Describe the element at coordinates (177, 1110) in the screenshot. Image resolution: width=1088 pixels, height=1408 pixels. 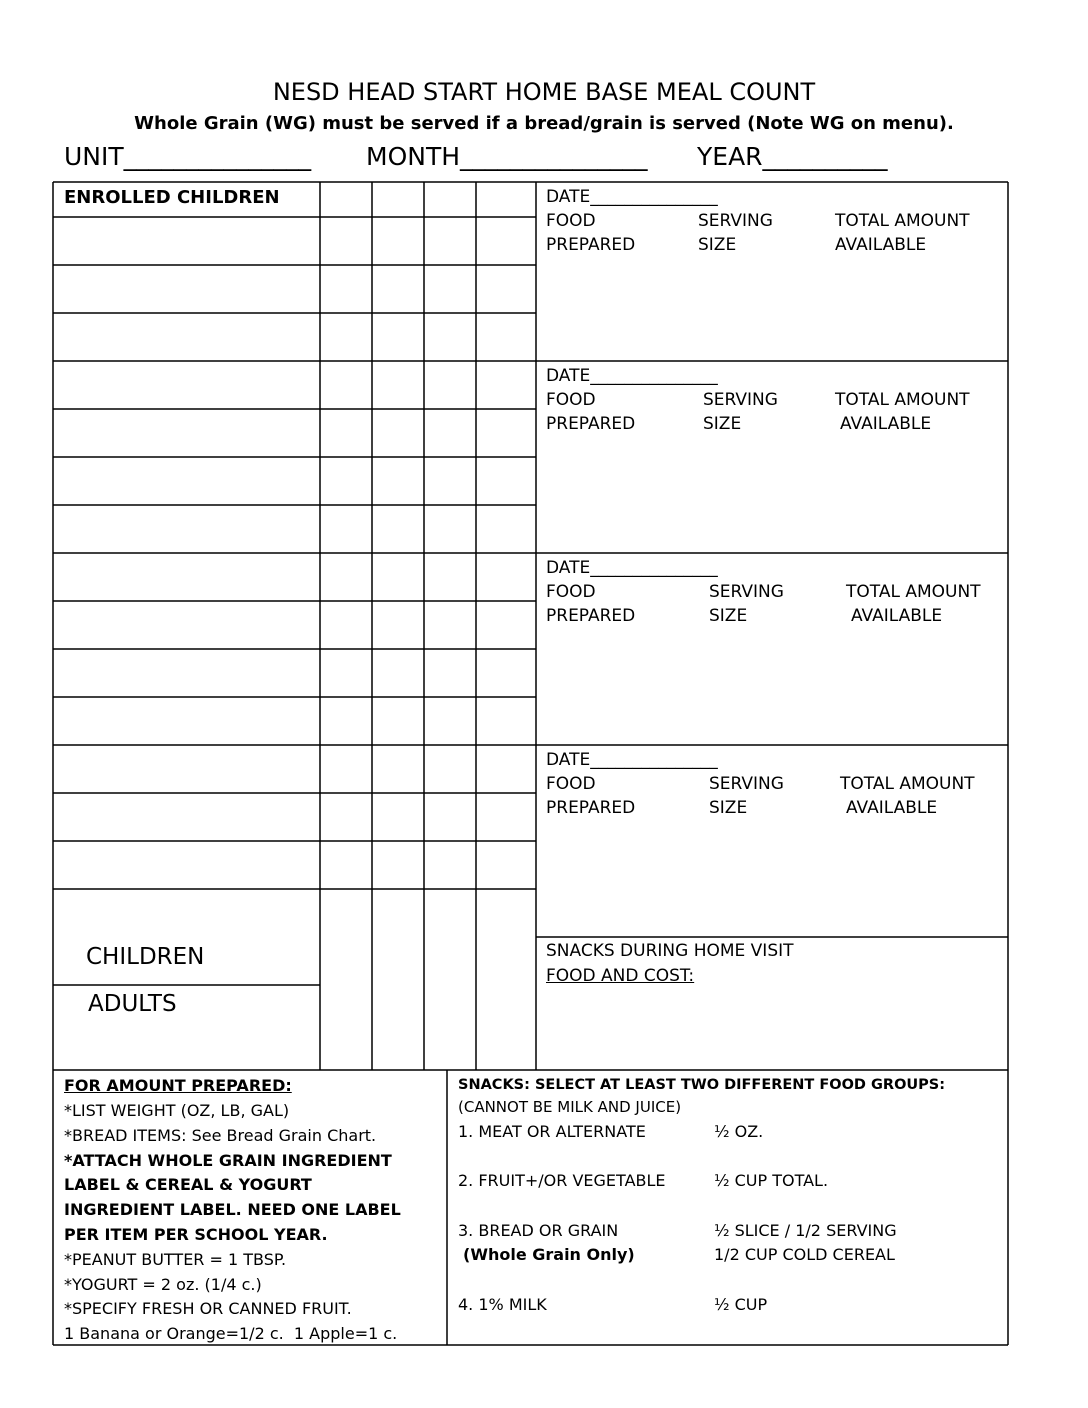
I see `note-line: *LIST WEIGHT (OZ, LB, GAL)` at that location.